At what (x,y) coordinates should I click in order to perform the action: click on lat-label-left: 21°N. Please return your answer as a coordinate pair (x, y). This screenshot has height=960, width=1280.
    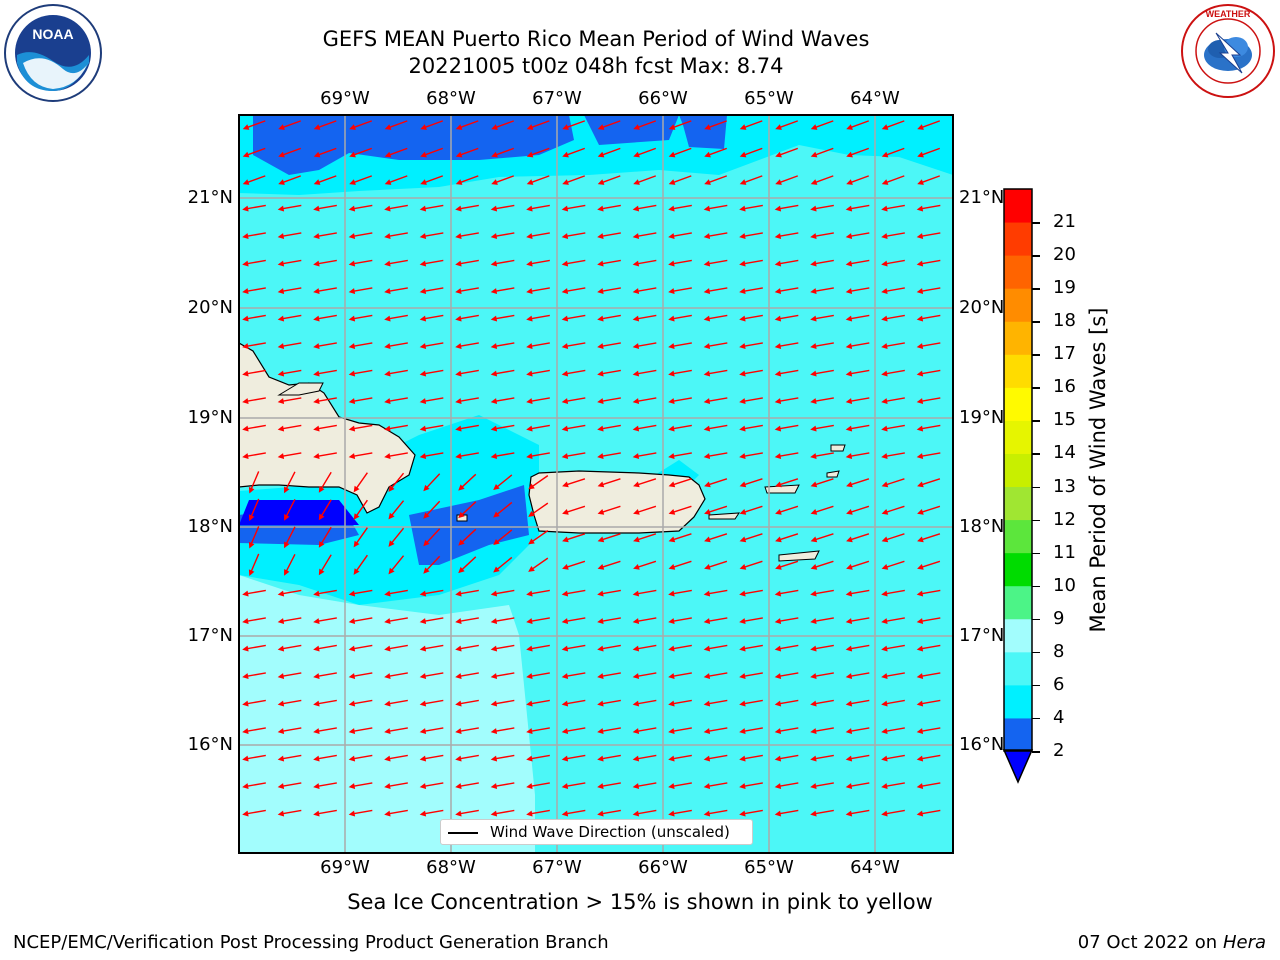
    Looking at the image, I should click on (210, 197).